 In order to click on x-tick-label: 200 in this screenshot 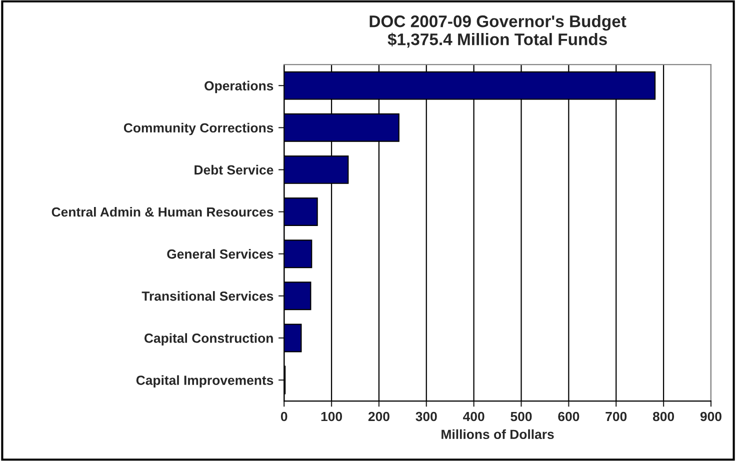, I will do `click(379, 417)`.